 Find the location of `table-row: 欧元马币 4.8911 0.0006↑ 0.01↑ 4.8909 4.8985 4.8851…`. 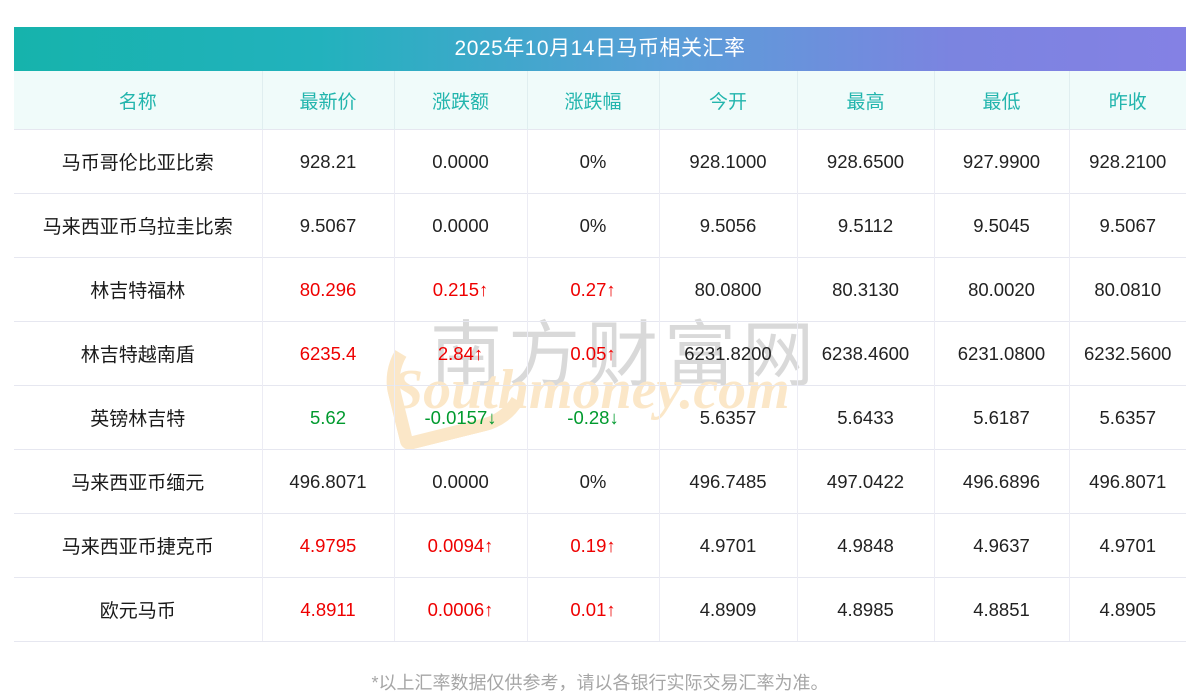

table-row: 欧元马币 4.8911 0.0006↑ 0.01↑ 4.8909 4.8985 4.8851… is located at coordinates (600, 609).